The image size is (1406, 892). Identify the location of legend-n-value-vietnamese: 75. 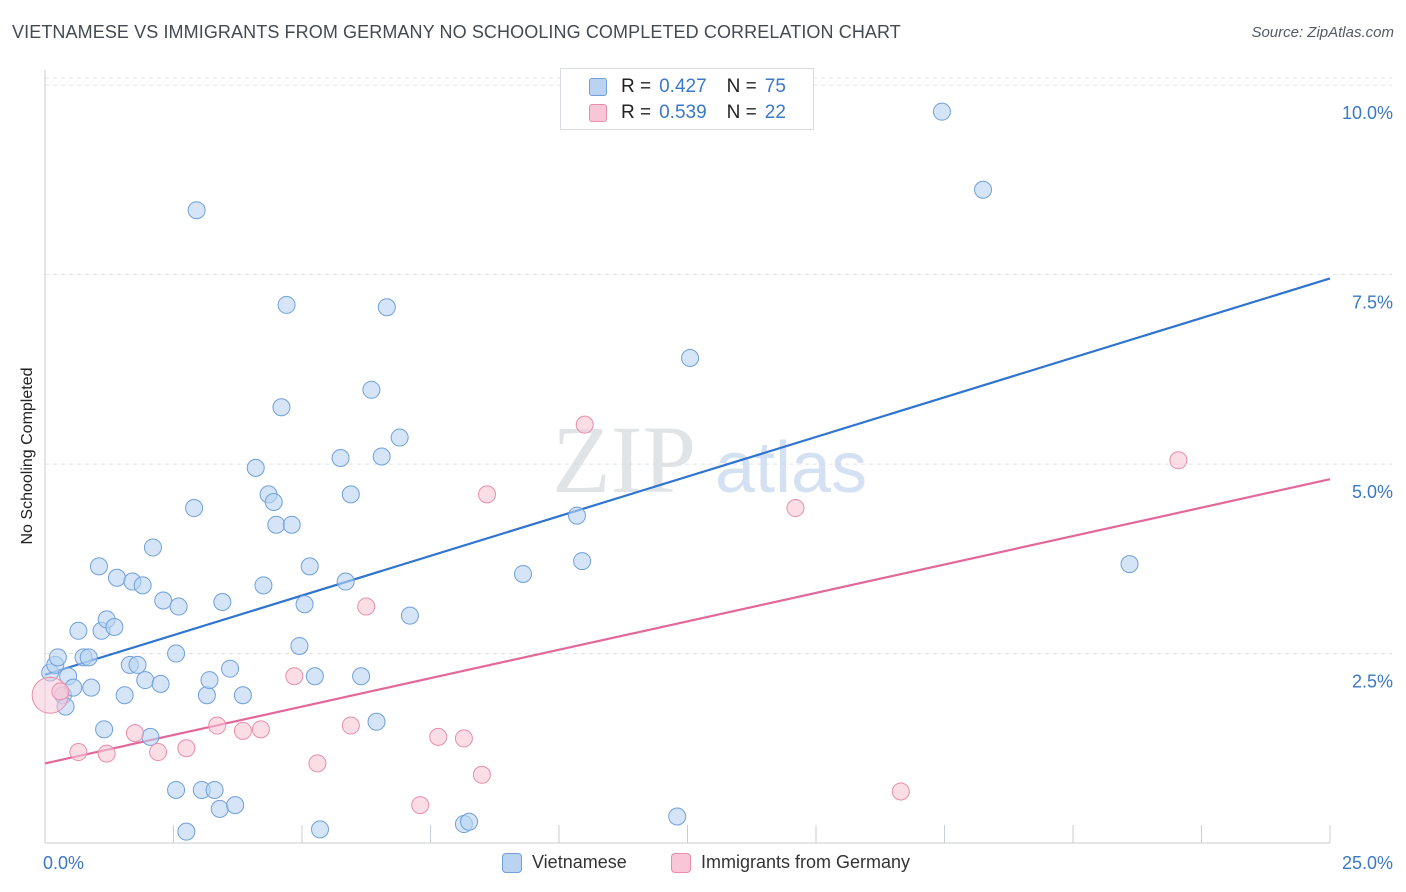
(775, 86).